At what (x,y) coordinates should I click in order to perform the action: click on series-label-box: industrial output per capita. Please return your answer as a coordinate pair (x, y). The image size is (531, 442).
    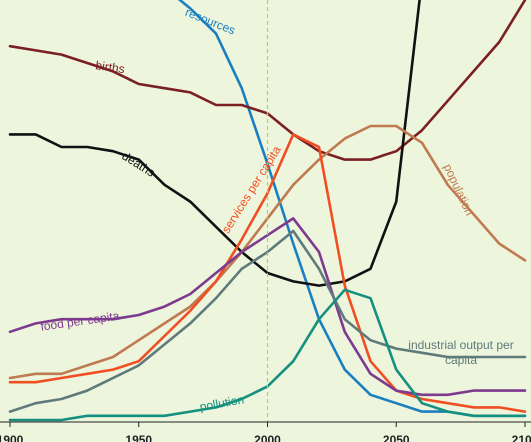
    Looking at the image, I should click on (461, 352).